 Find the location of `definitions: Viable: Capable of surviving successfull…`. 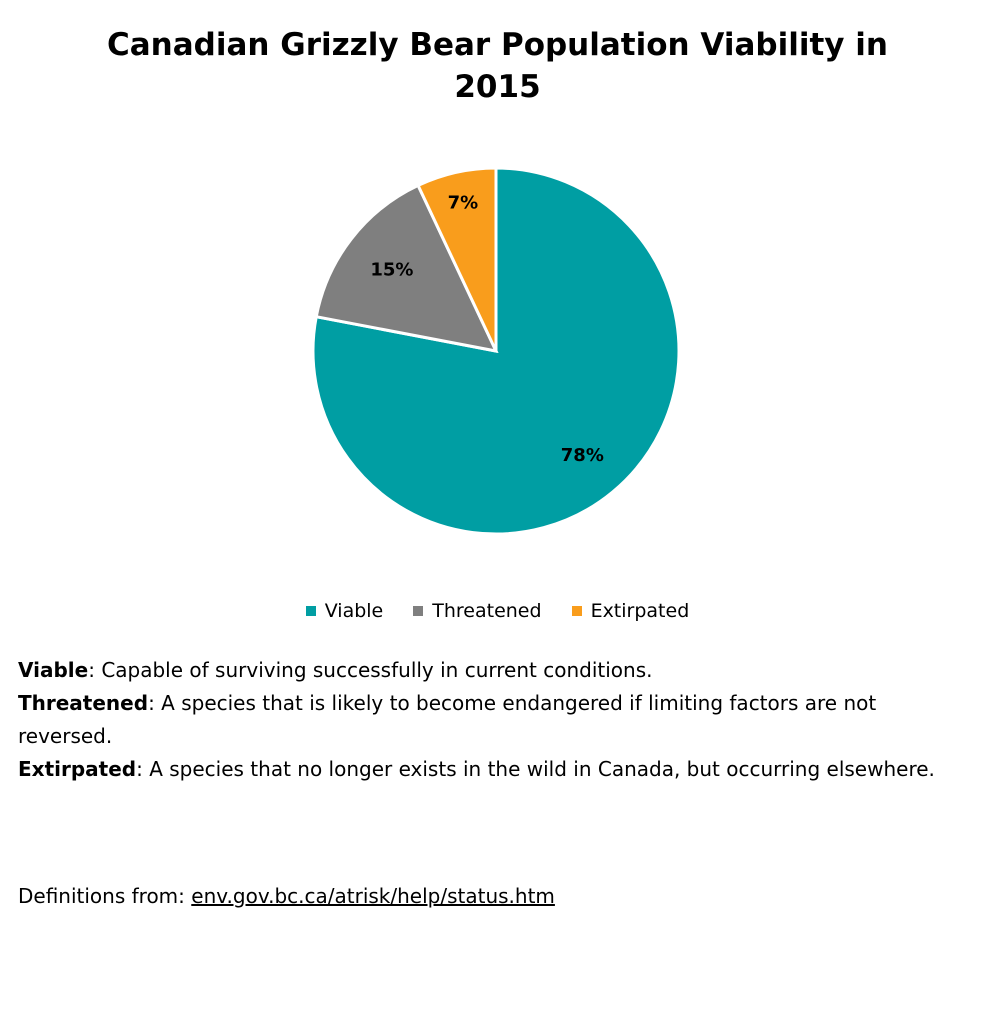

definitions: Viable: Capable of surviving successfull… is located at coordinates (488, 720).